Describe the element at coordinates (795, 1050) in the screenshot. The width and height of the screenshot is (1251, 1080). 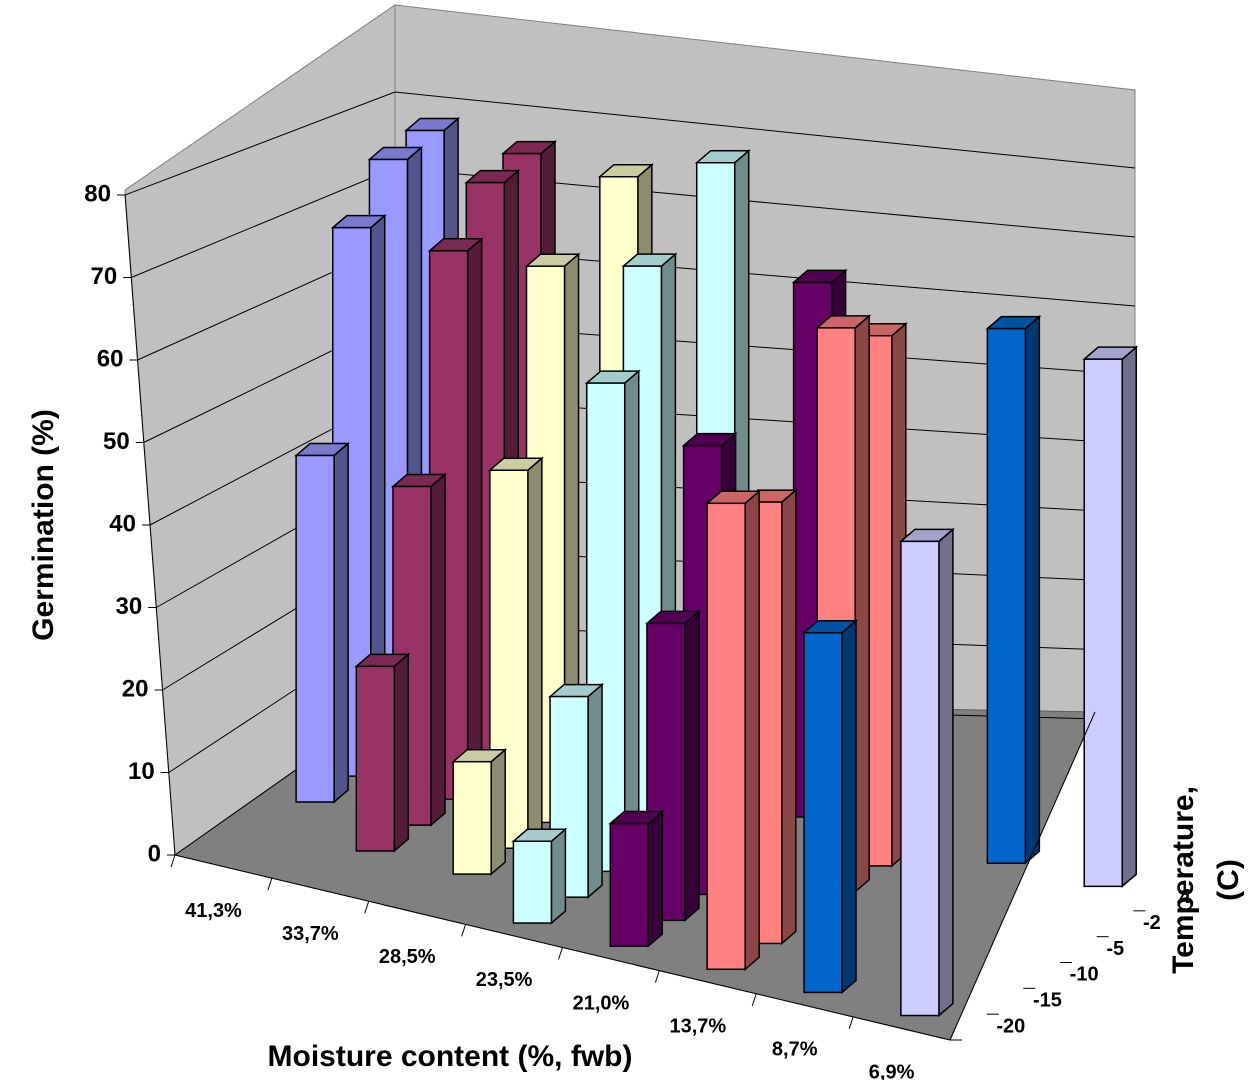
I see `x-tick-label: 8,7%` at that location.